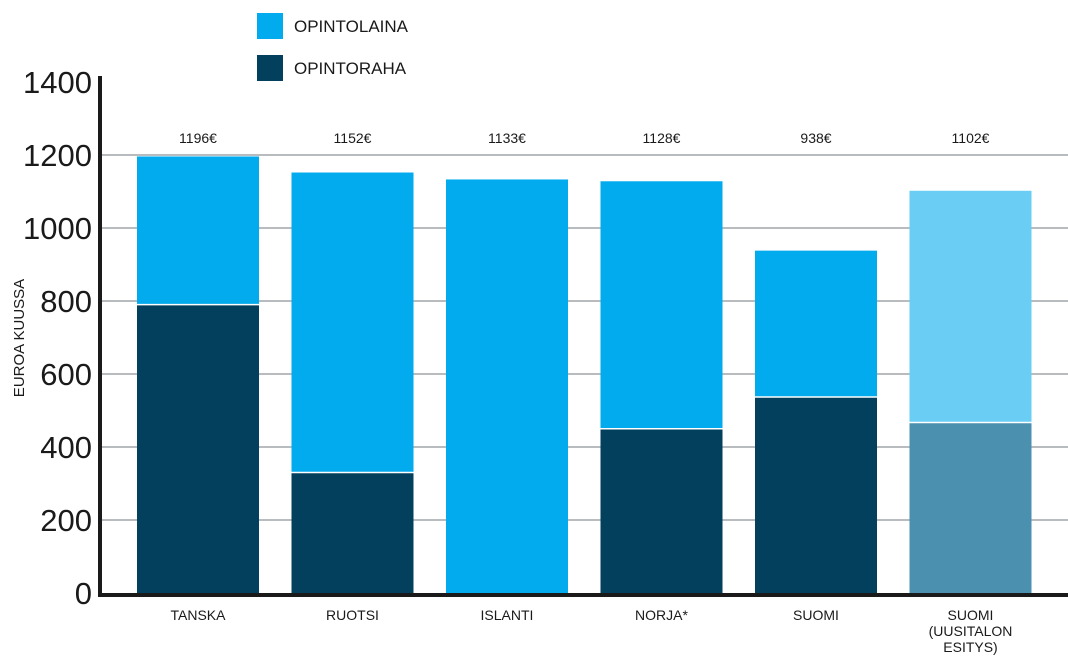  I want to click on x-tick-label: TANSKA, so click(199, 615).